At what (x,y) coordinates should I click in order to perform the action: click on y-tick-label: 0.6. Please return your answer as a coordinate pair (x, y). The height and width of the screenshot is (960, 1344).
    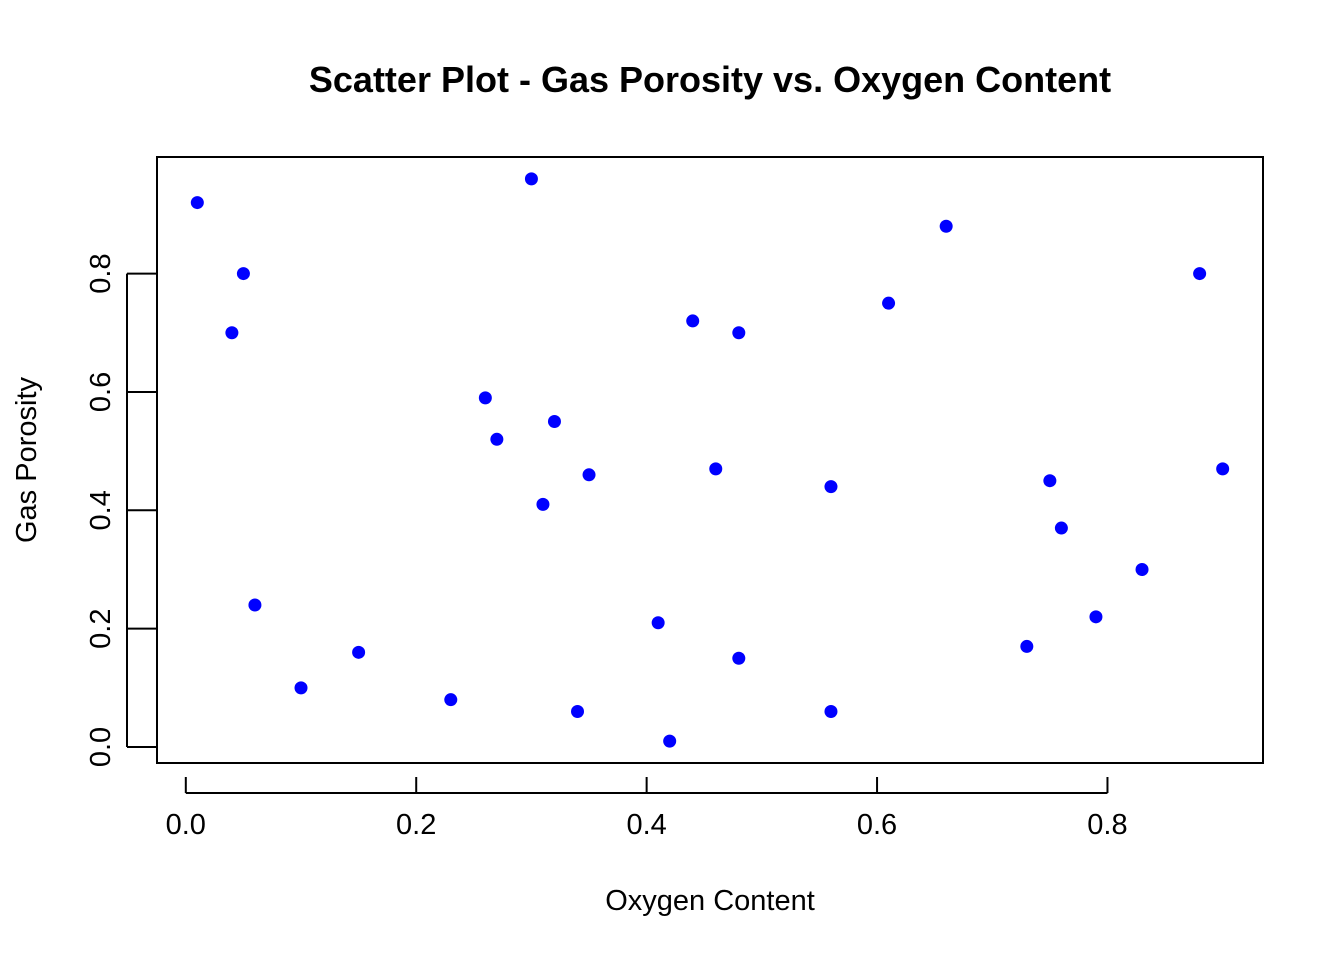
    Looking at the image, I should click on (101, 392).